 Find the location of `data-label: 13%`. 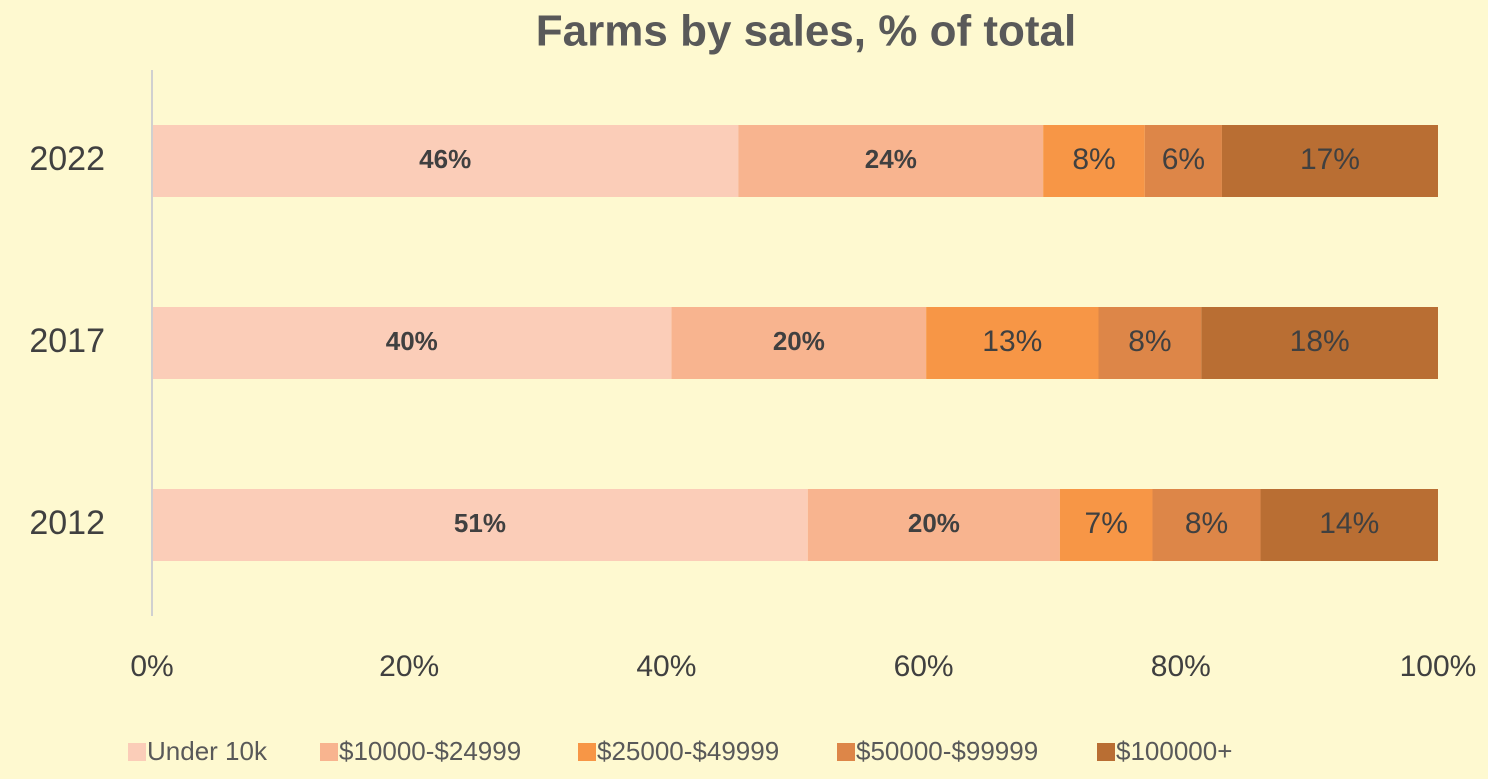

data-label: 13% is located at coordinates (1012, 341).